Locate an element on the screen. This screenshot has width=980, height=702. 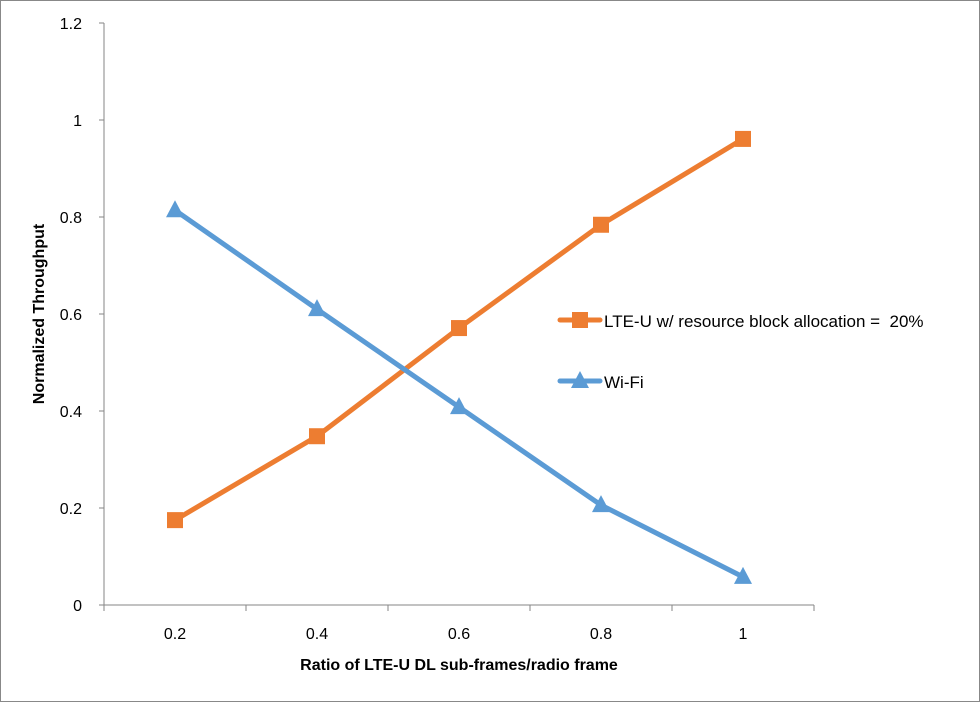
y-tick-label: 0.2 is located at coordinates (71, 509).